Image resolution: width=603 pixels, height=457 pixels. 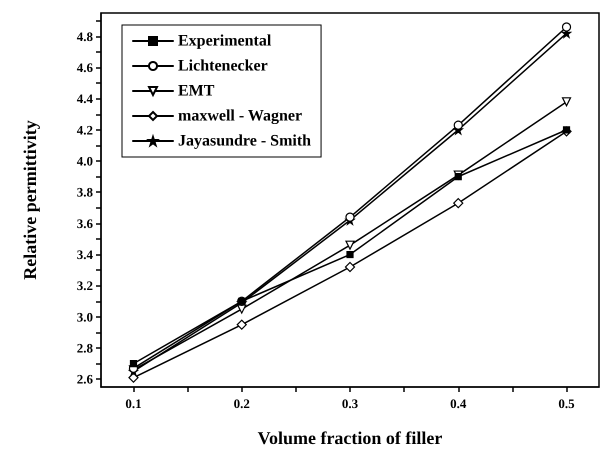 I want to click on legend-label: Experimental, so click(x=225, y=41).